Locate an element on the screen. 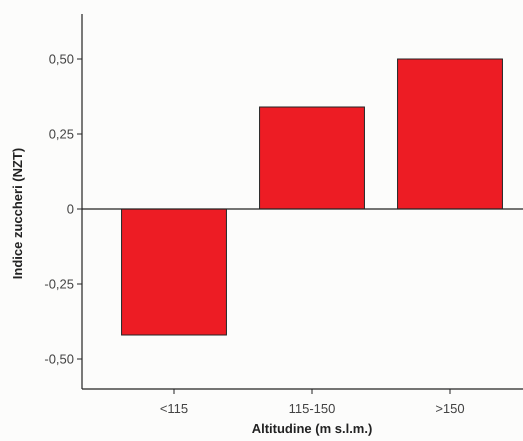 The image size is (523, 441). y-tick-label: -0,50 is located at coordinates (59, 359).